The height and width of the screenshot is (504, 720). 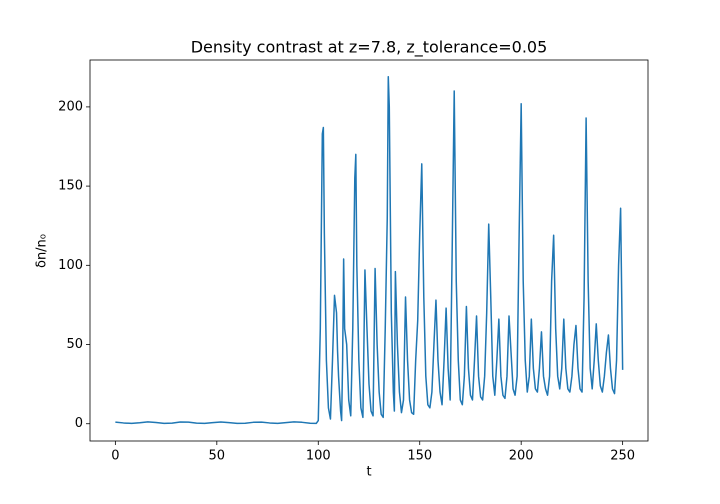 I want to click on x-tick-label: 150, so click(x=419, y=456).